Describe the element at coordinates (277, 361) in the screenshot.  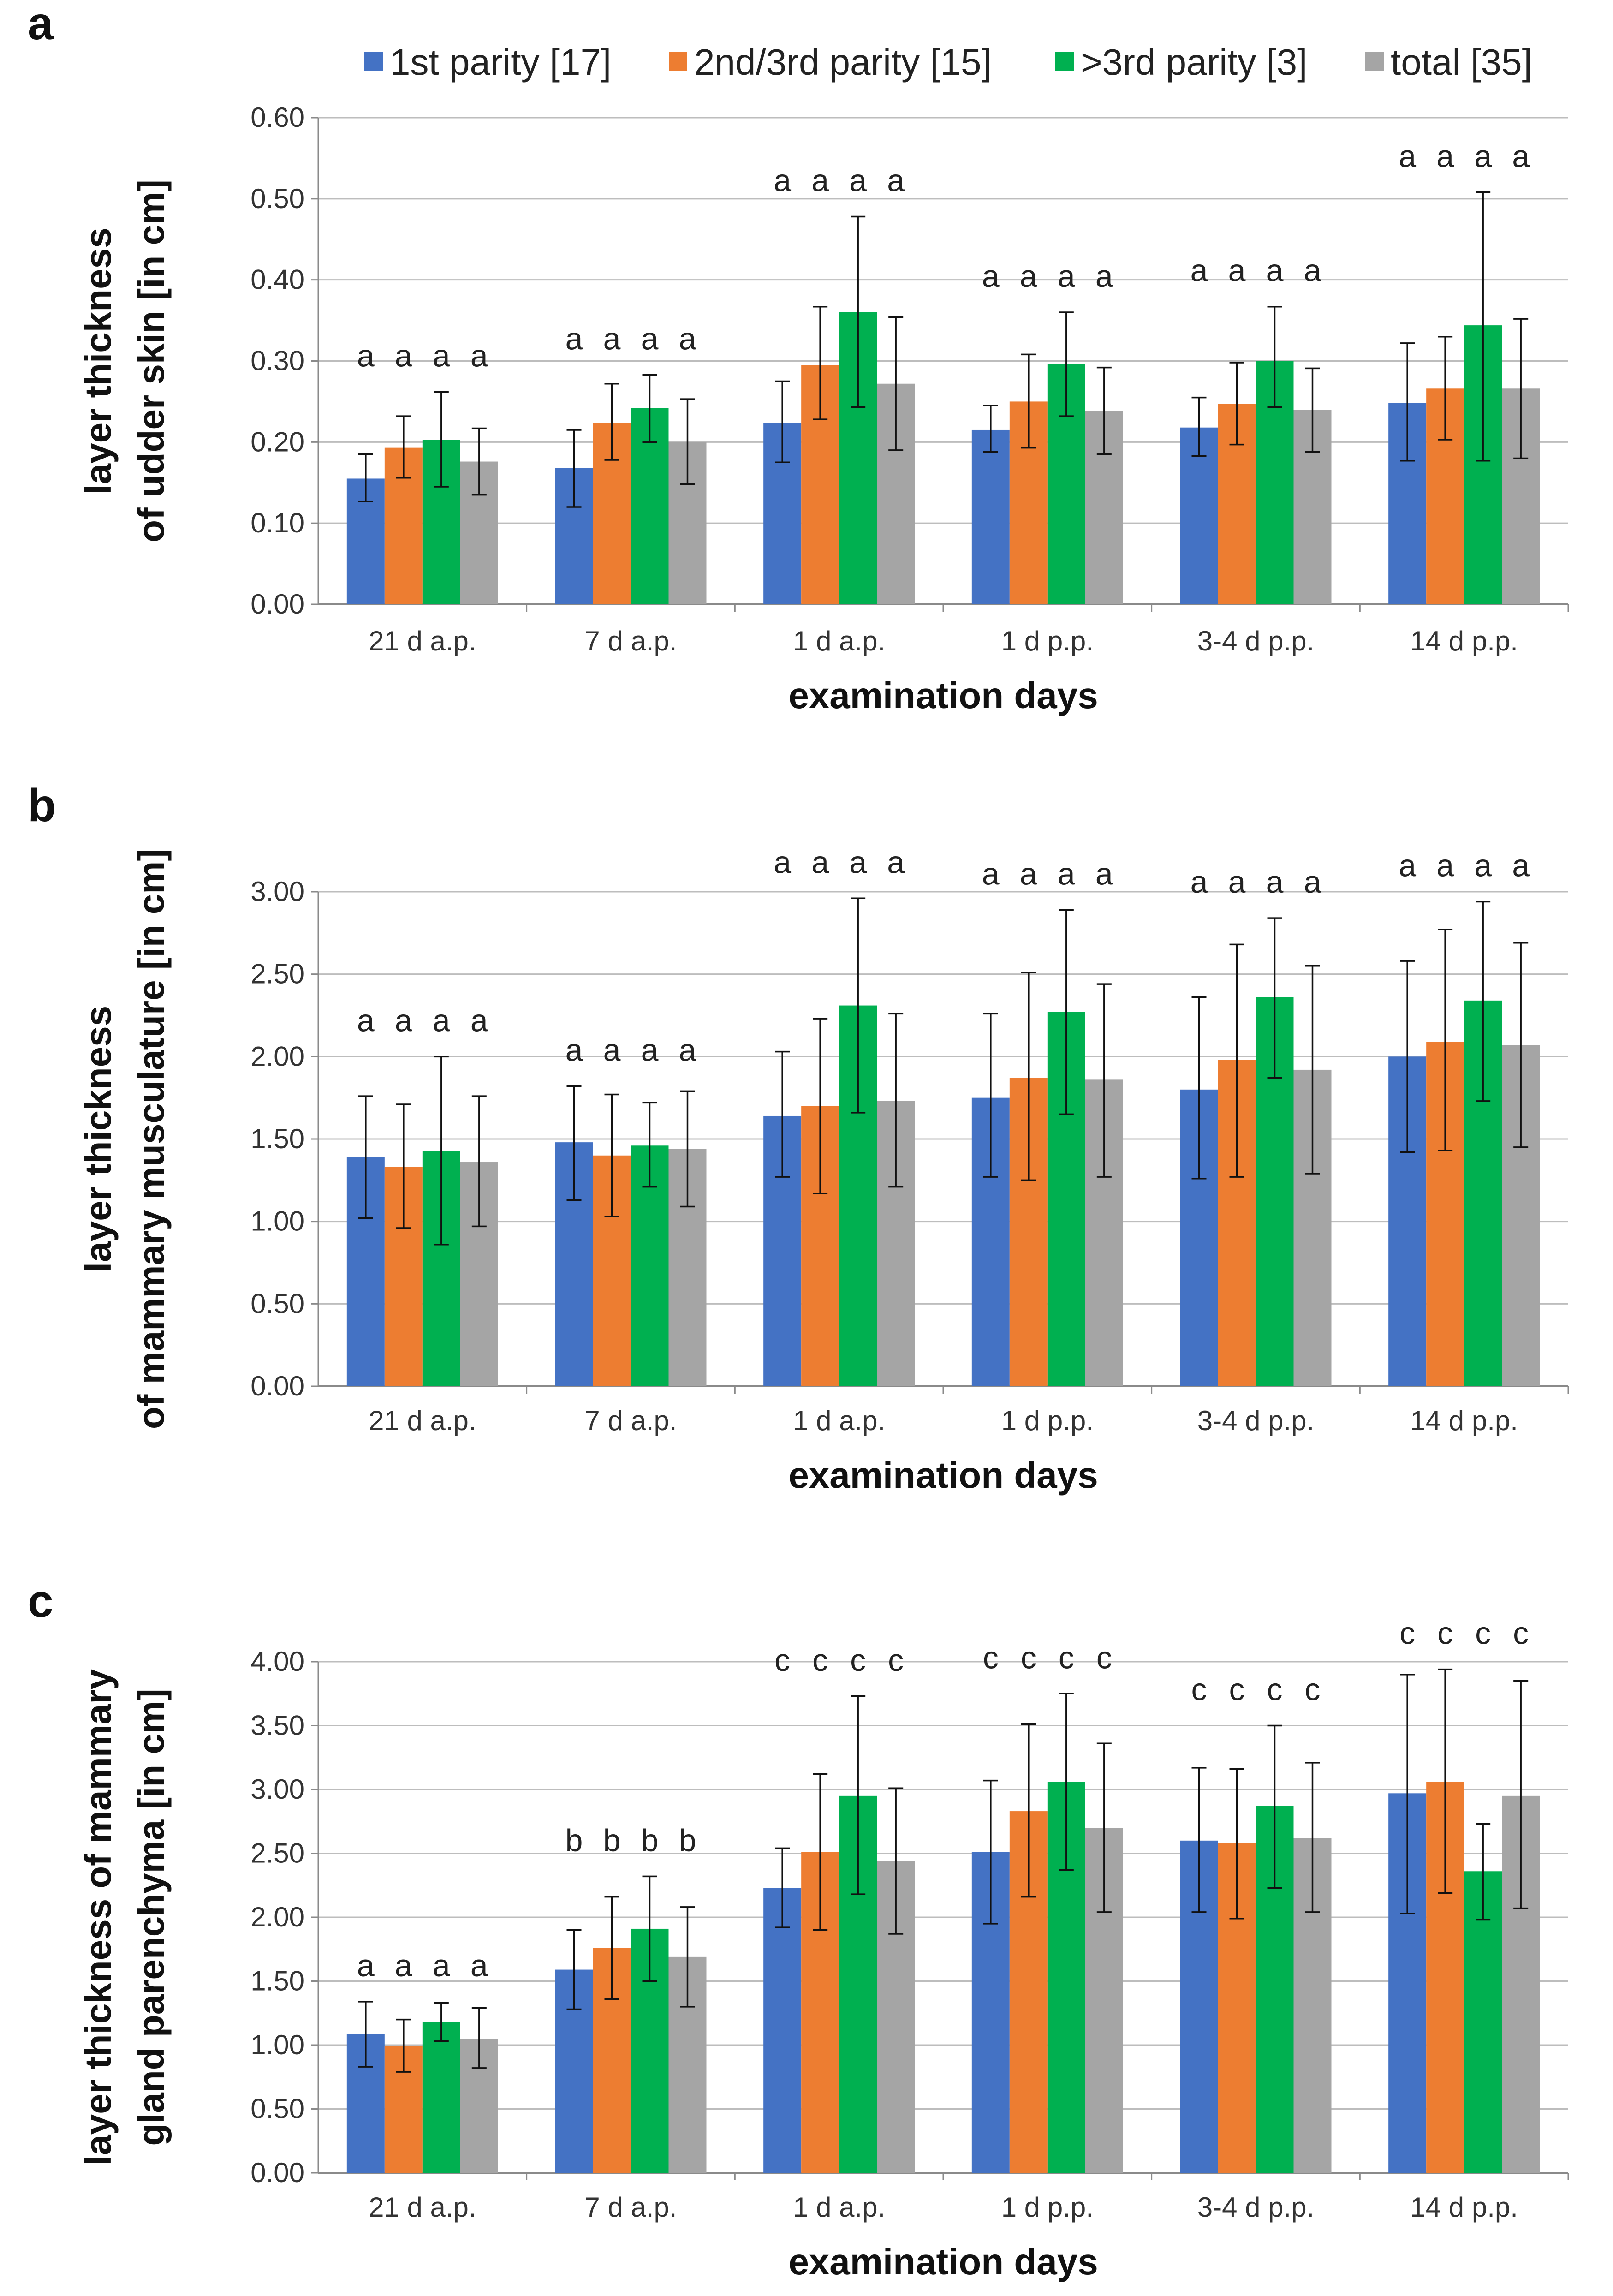
I see `y-tick-label: 0.30` at that location.